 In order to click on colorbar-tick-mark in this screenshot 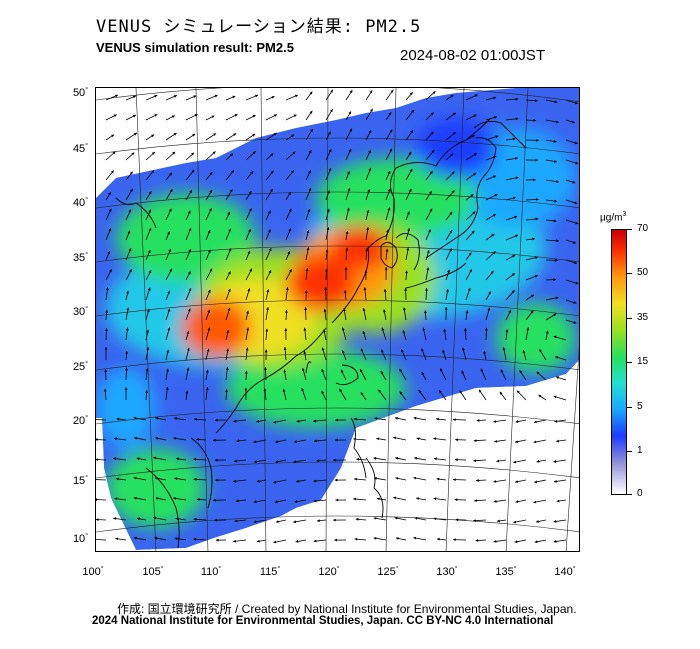, I will do `click(629, 273)`.